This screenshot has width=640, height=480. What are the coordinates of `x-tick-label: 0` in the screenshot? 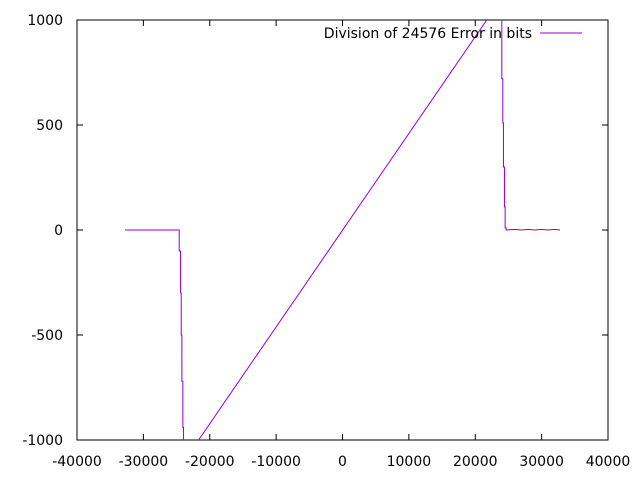 It's located at (342, 462).